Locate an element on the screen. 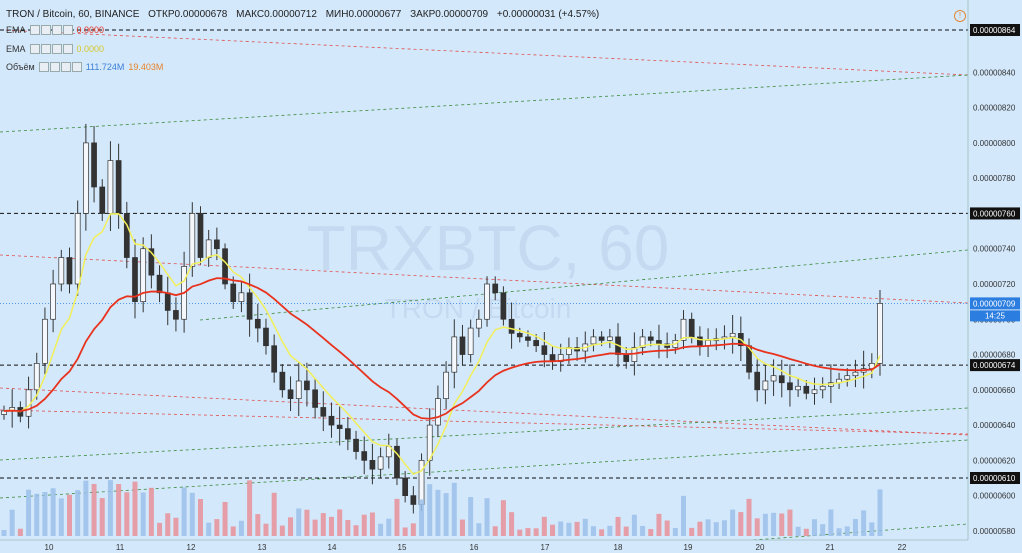  symbol-label: TRON / Bitcoin, 60, BINANCE is located at coordinates (73, 14).